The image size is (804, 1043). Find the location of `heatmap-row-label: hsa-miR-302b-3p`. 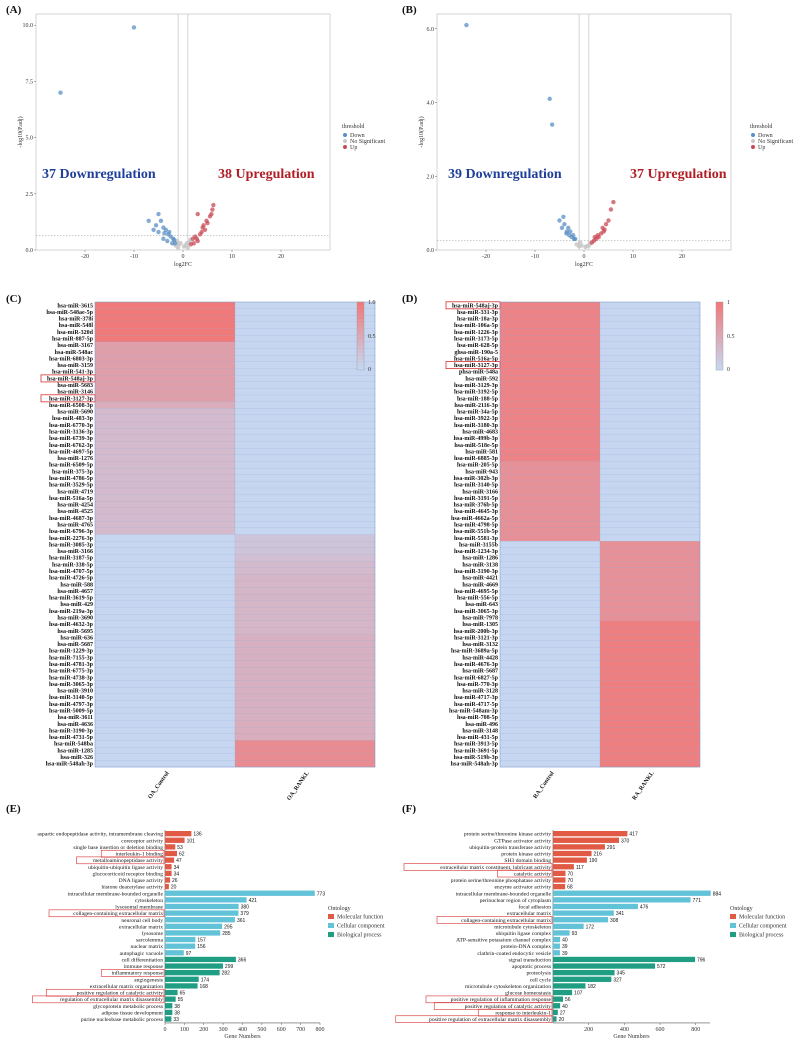

heatmap-row-label: hsa-miR-302b-3p is located at coordinates (476, 479).